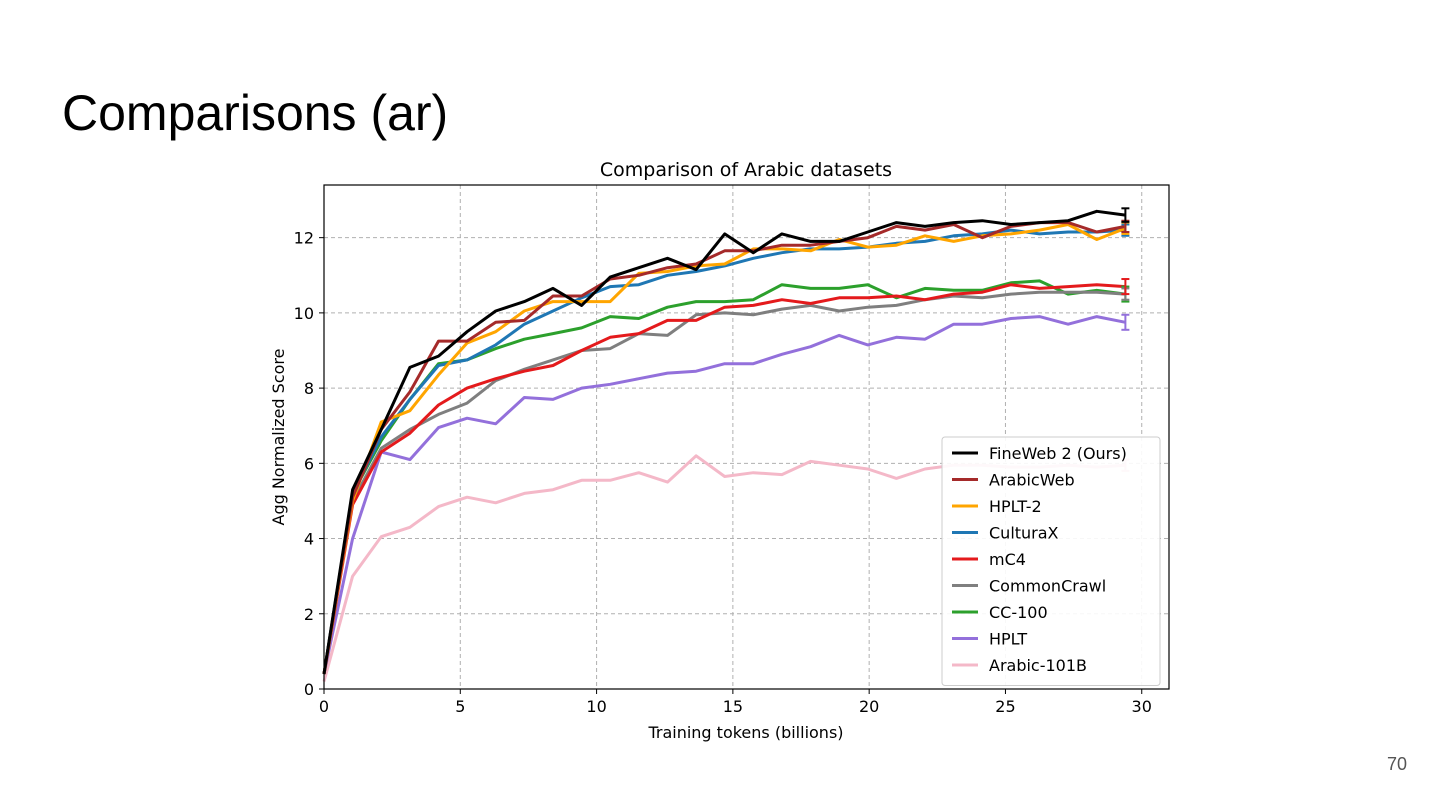  I want to click on y-axis-label: Agg Normalized Score, so click(278, 437).